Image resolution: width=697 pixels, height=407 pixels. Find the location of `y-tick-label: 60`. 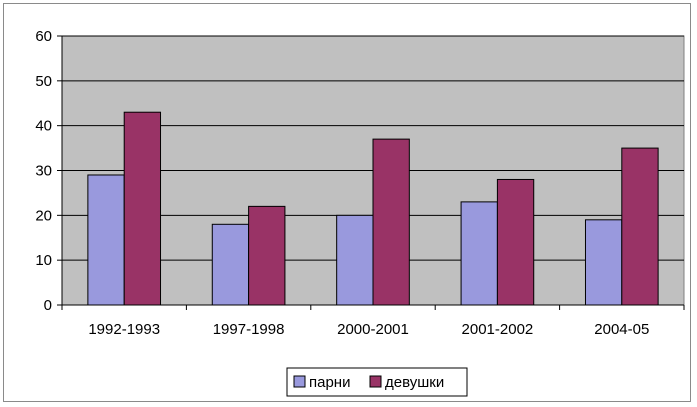

y-tick-label: 60 is located at coordinates (43, 36).